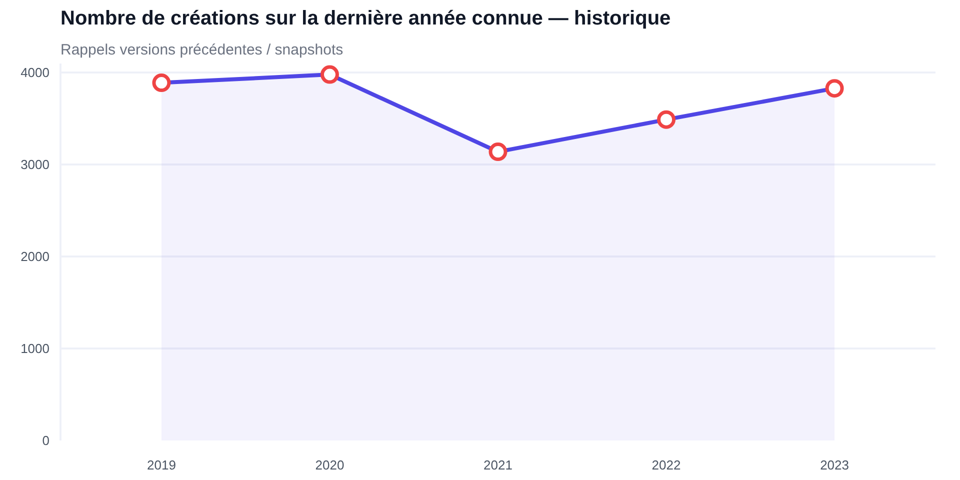  What do you see at coordinates (35, 348) in the screenshot?
I see `y-tick-label: 1000` at bounding box center [35, 348].